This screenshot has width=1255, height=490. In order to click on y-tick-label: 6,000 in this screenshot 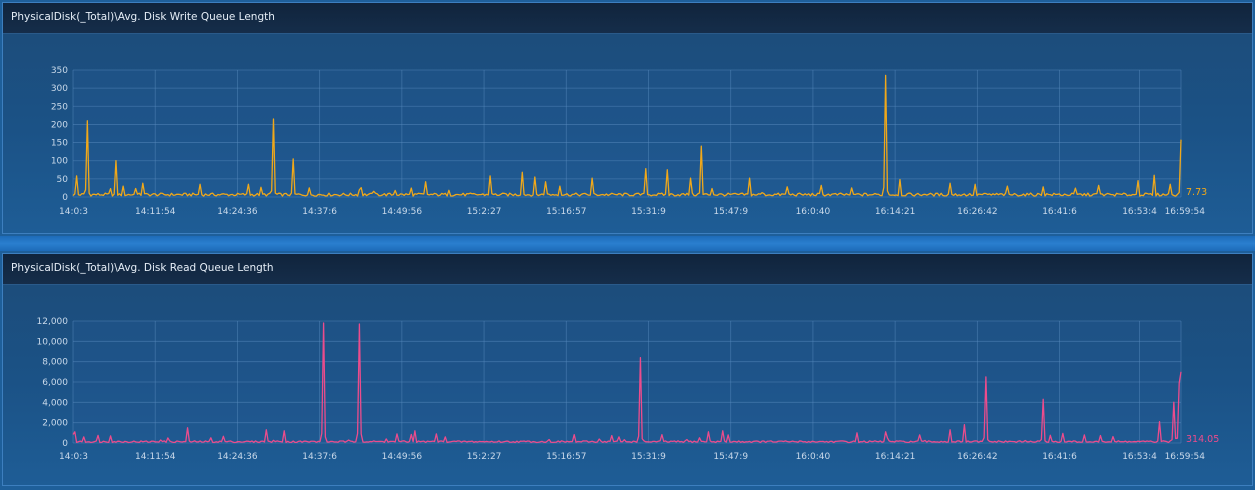, I will do `click(55, 383)`.